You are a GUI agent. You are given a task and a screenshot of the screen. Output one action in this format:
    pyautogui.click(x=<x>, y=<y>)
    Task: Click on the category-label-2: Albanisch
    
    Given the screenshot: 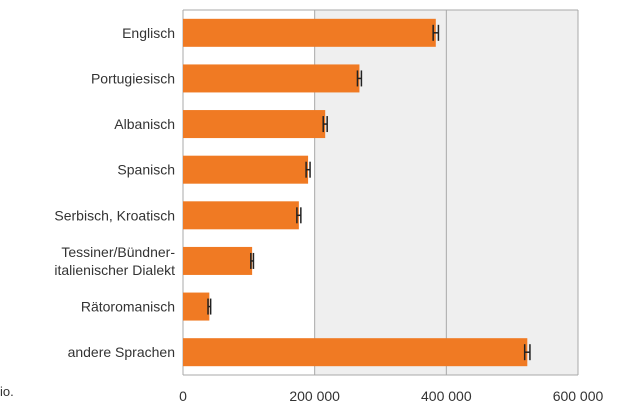 What is the action you would take?
    pyautogui.click(x=144, y=124)
    